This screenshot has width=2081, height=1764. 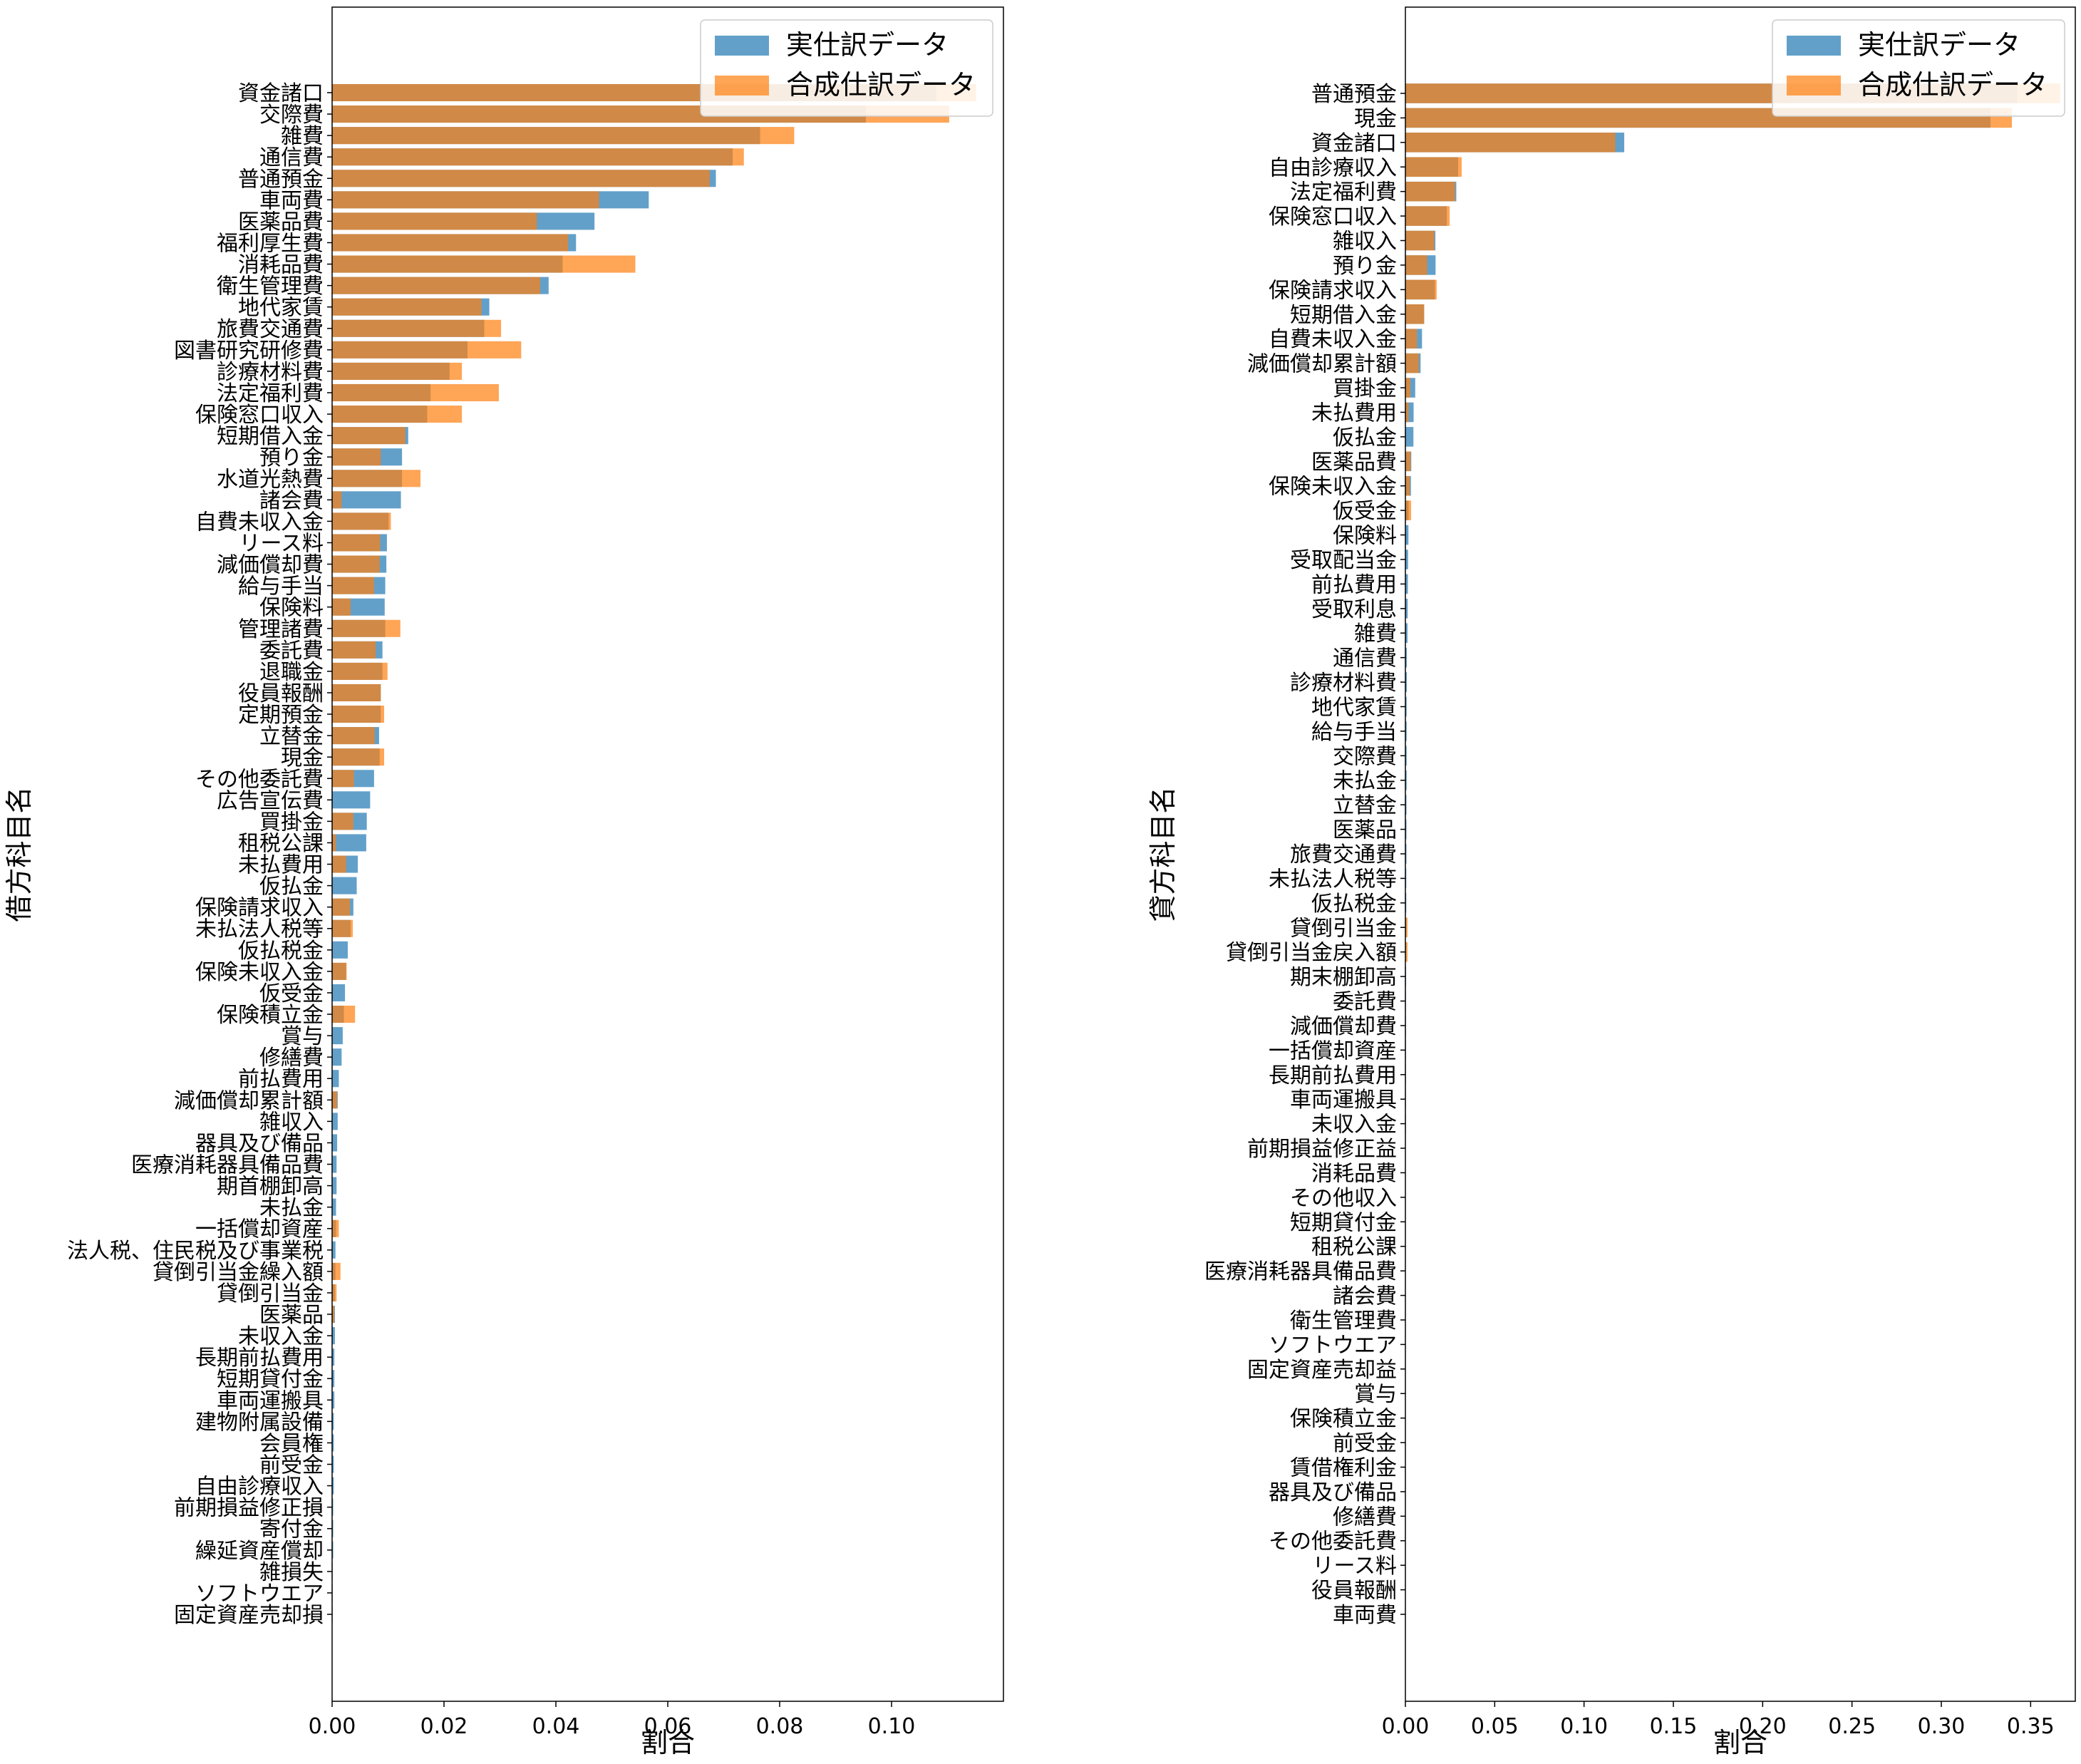 What do you see at coordinates (281, 716) in the screenshot?
I see `y-tick-label: 定期預金` at bounding box center [281, 716].